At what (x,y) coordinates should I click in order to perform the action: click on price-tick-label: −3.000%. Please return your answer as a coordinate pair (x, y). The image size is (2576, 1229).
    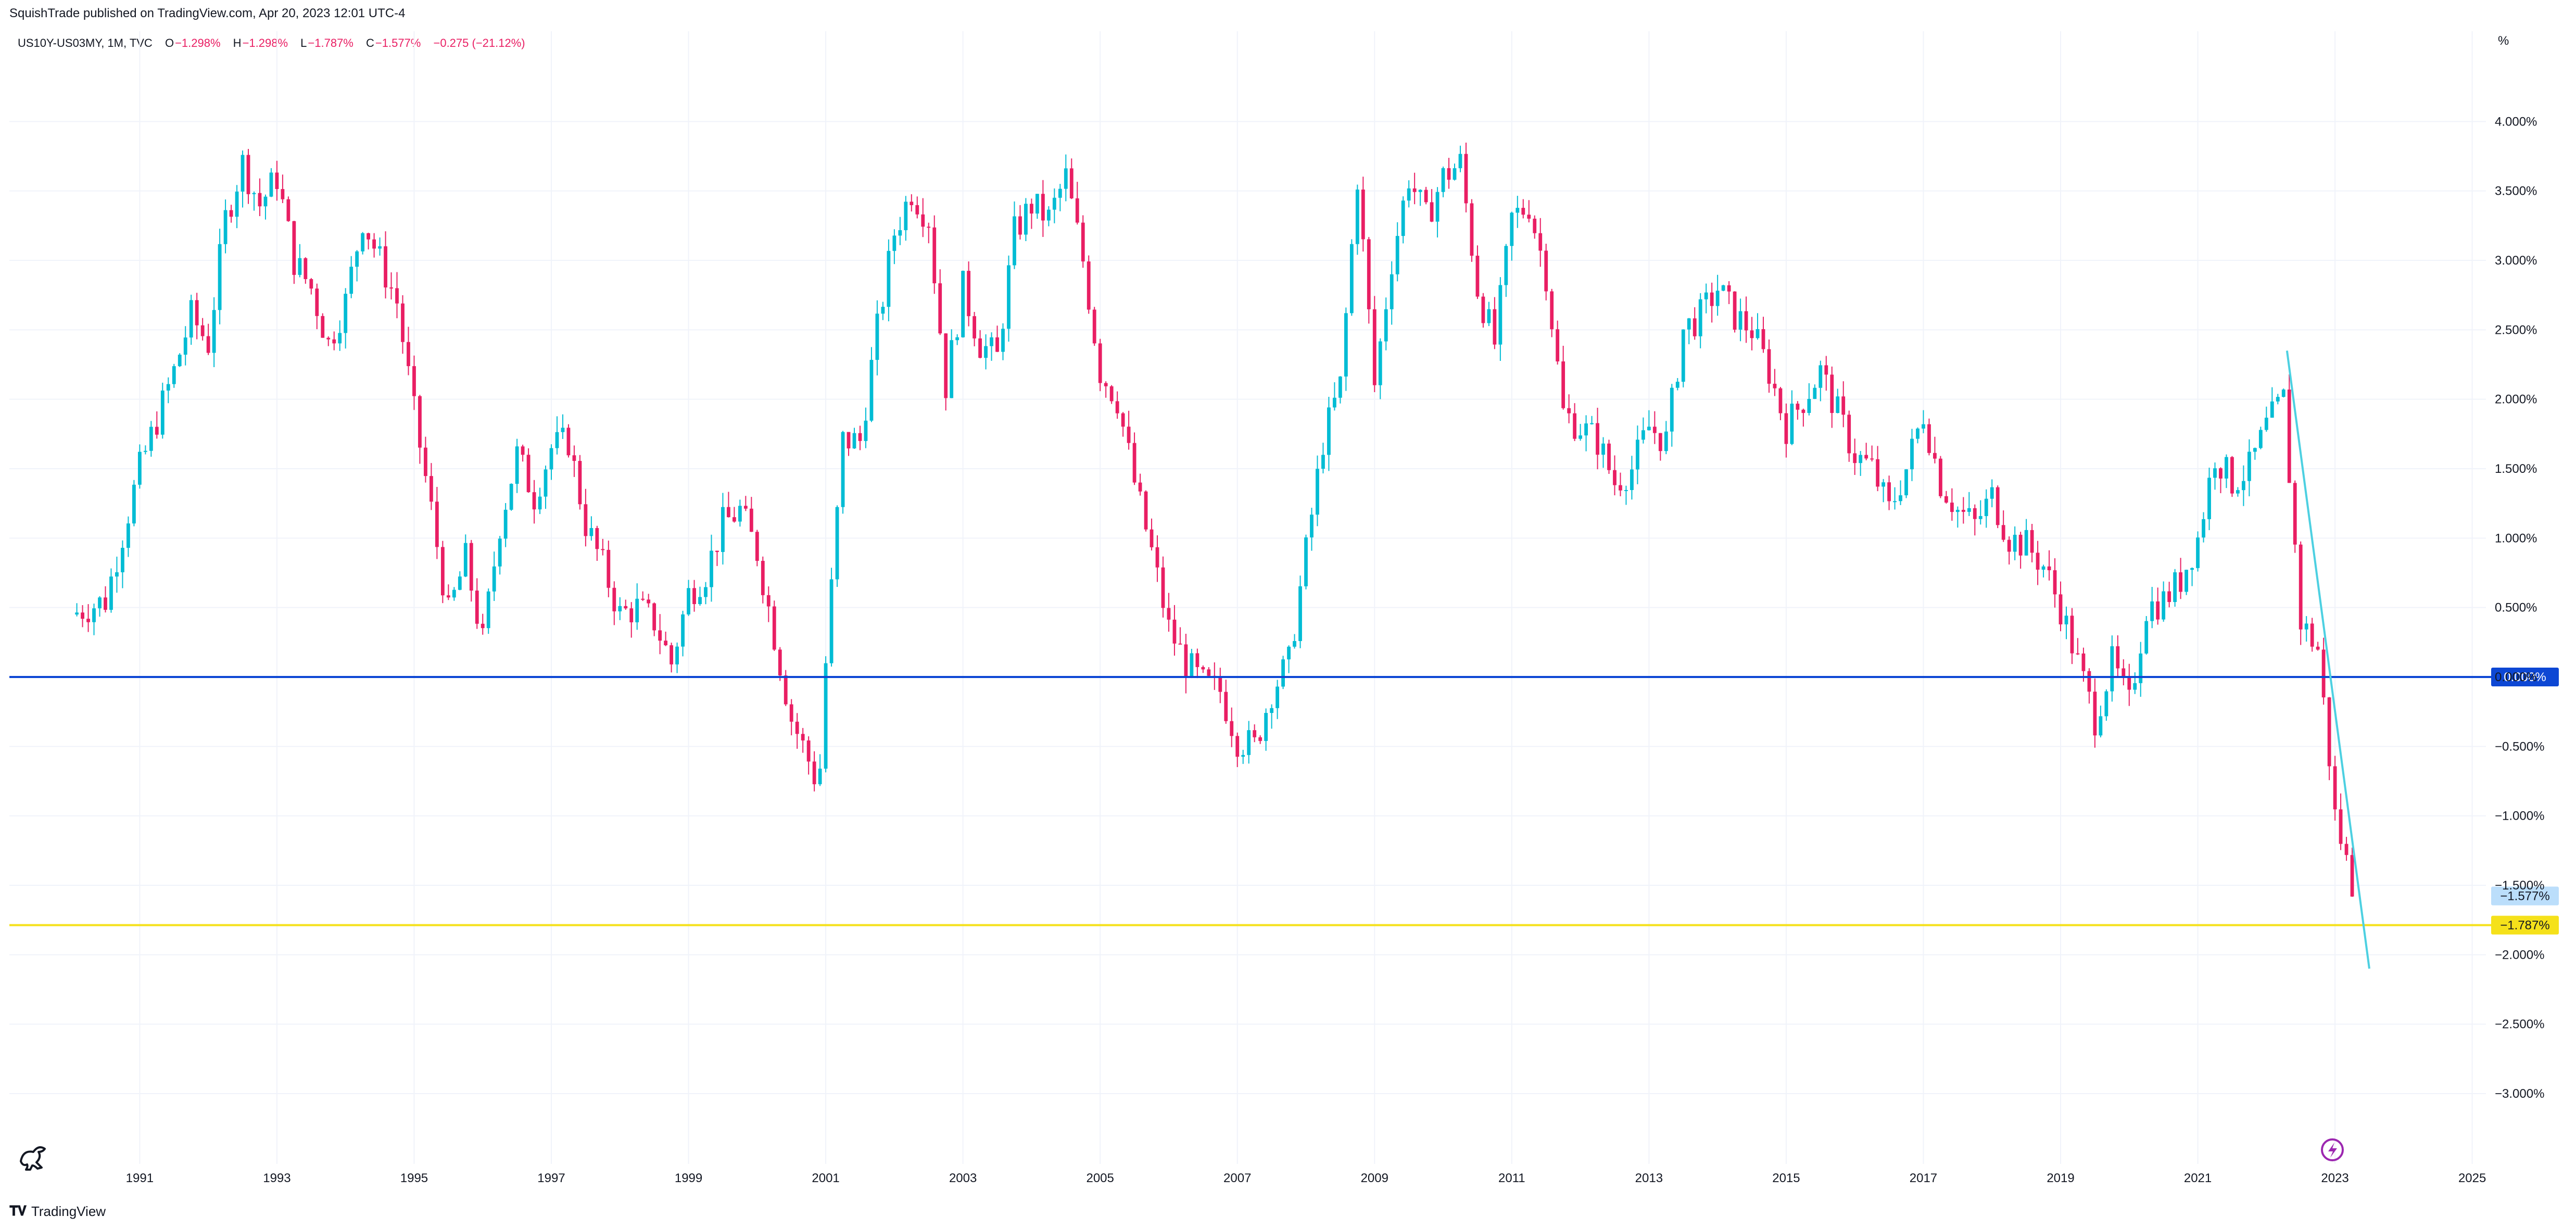
    Looking at the image, I should click on (2520, 1094).